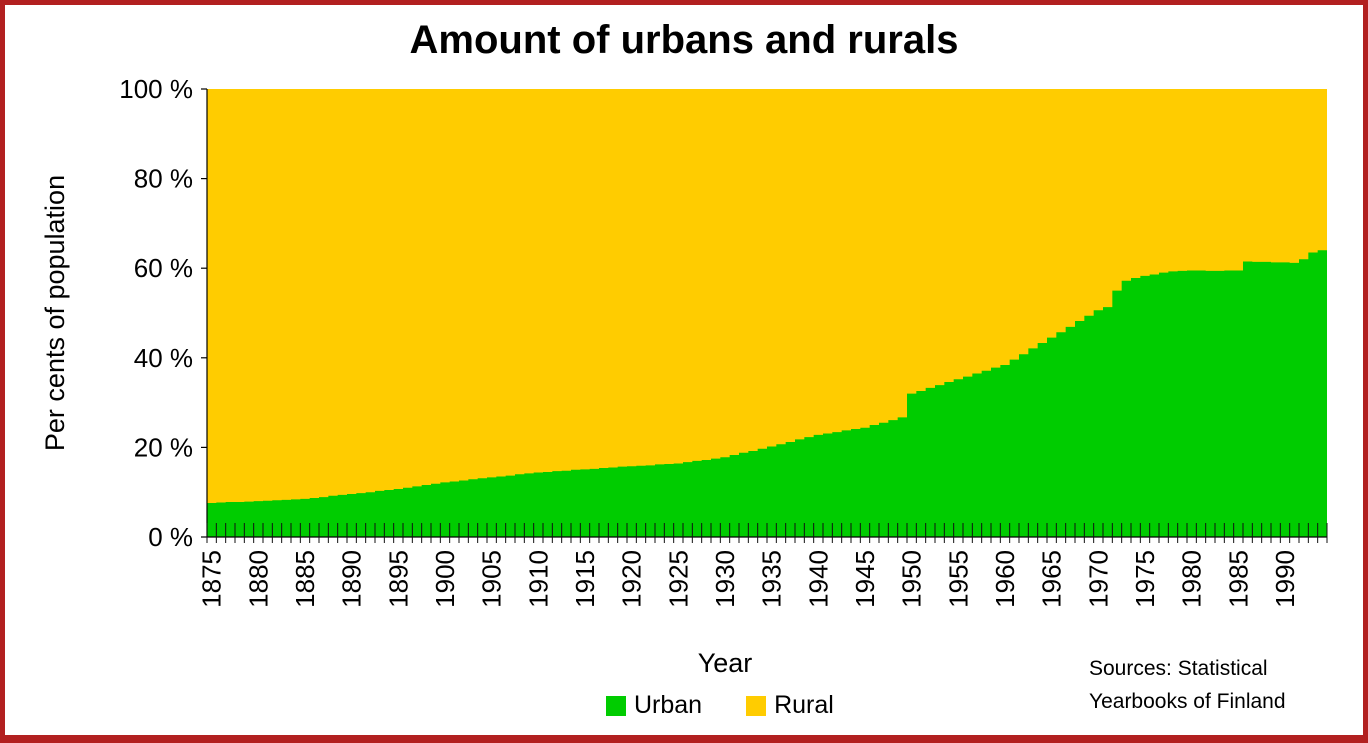  Describe the element at coordinates (163, 447) in the screenshot. I see `y-tick-label-20: 20 %` at that location.